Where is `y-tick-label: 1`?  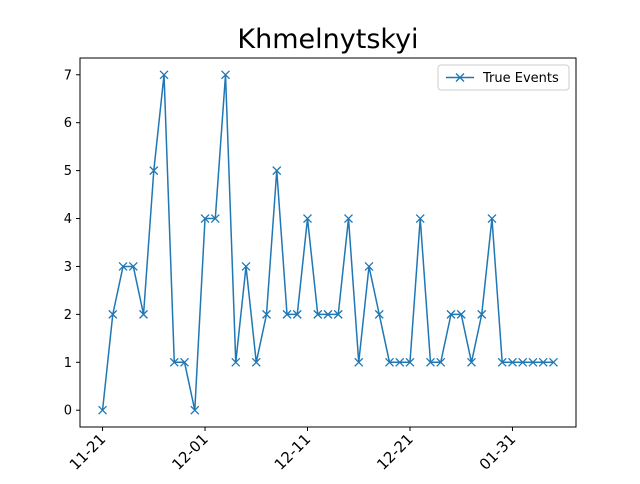
y-tick-label: 1 is located at coordinates (68, 363).